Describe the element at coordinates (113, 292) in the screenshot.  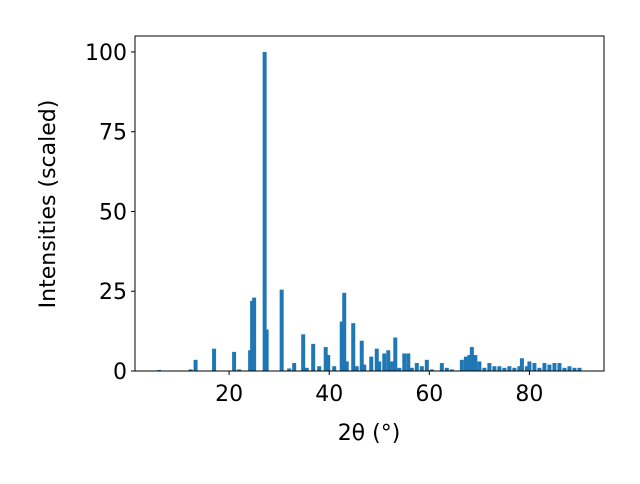
I see `y-tick-label: 25` at that location.